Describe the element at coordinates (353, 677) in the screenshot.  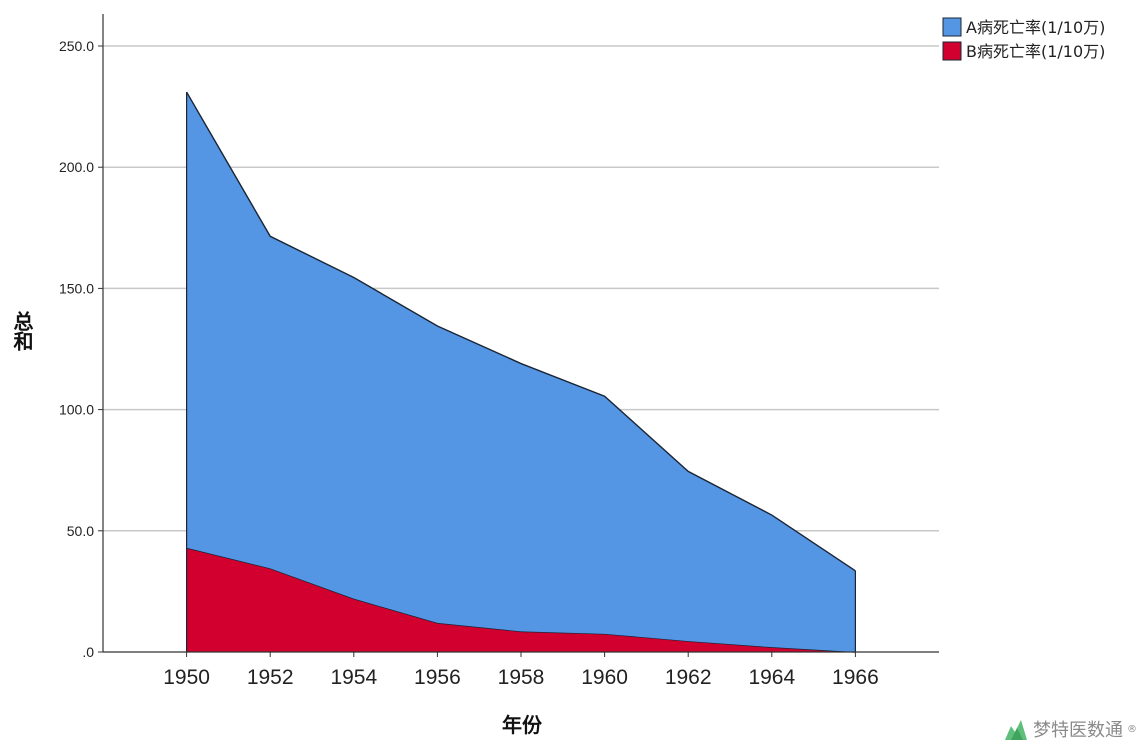
I see `x-tick-label: 1954` at that location.